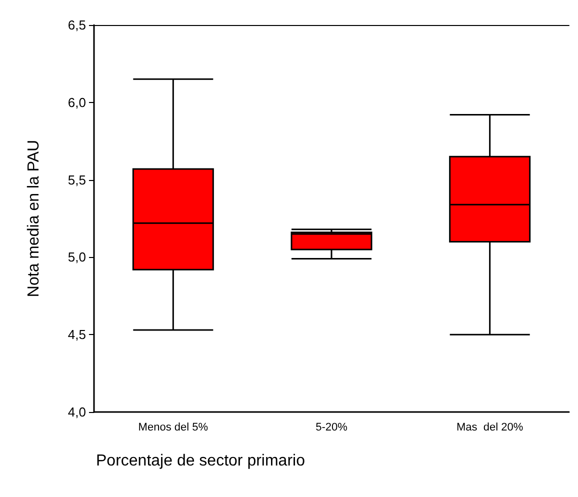 Image resolution: width=578 pixels, height=497 pixels. Describe the element at coordinates (34, 219) in the screenshot. I see `y-axis-title: Nota media en la PAU` at that location.